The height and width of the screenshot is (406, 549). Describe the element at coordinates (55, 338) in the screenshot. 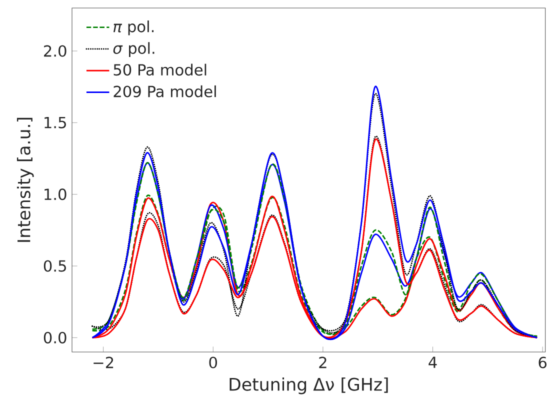

I see `y-tick-label: 0.0` at that location.